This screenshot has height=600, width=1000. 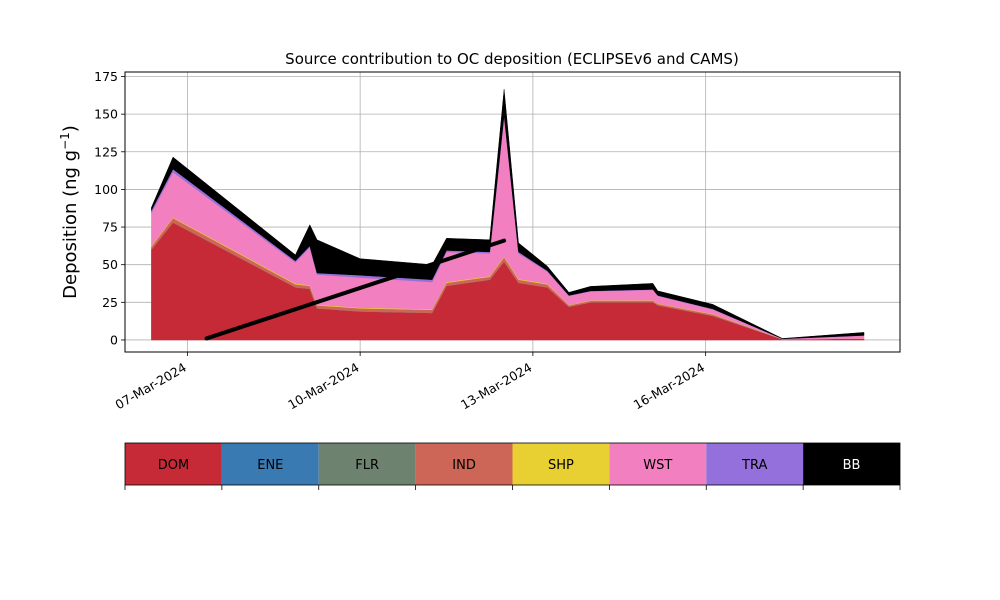 I want to click on x-tick-label: 07-Mar-2024, so click(x=151, y=386).